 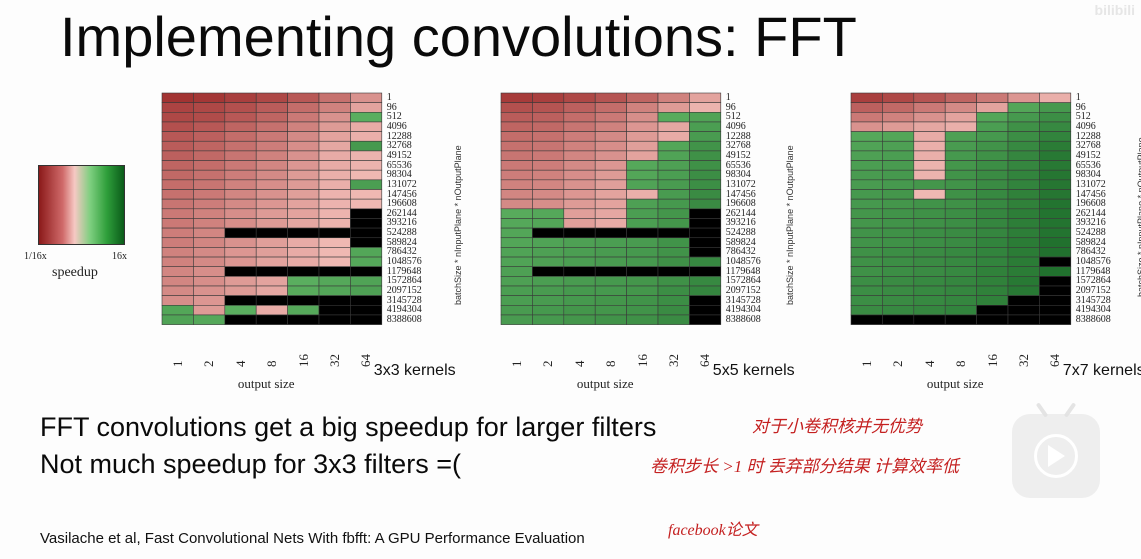 I want to click on kernel-size-title: 5x5 kernels, so click(x=753, y=370).